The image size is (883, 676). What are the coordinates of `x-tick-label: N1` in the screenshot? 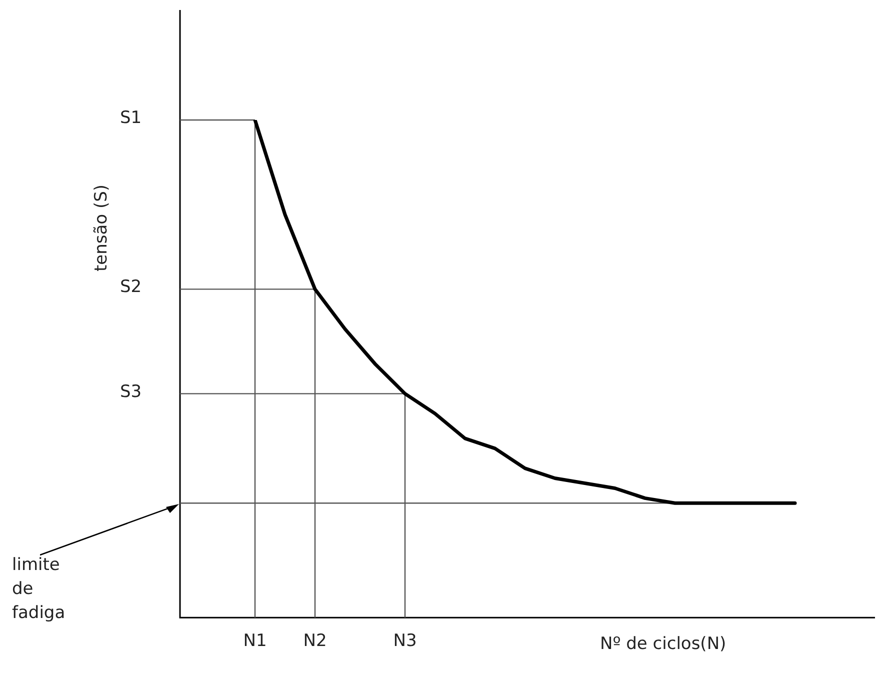 It's located at (255, 641).